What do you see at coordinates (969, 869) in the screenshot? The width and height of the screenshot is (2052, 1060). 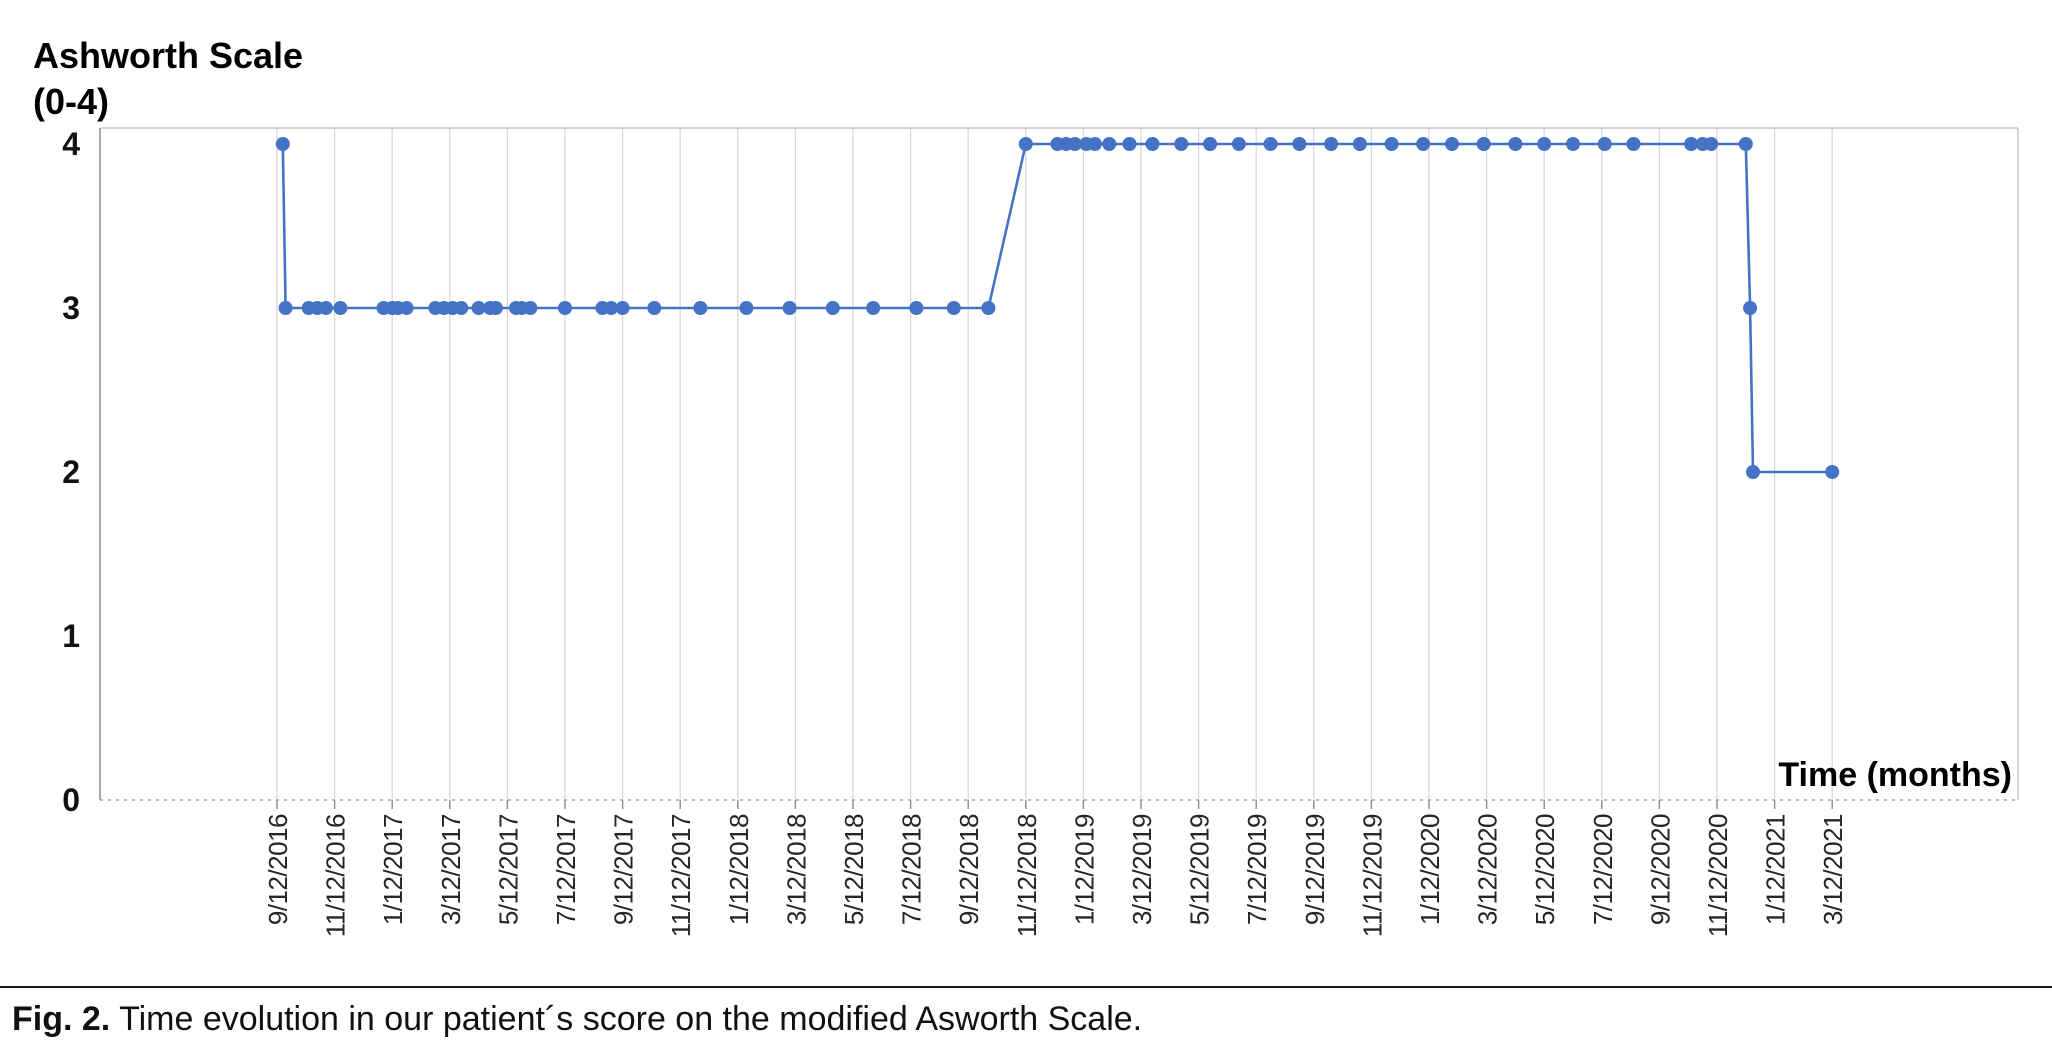 I see `x-tick-label: 9/12/2018` at bounding box center [969, 869].